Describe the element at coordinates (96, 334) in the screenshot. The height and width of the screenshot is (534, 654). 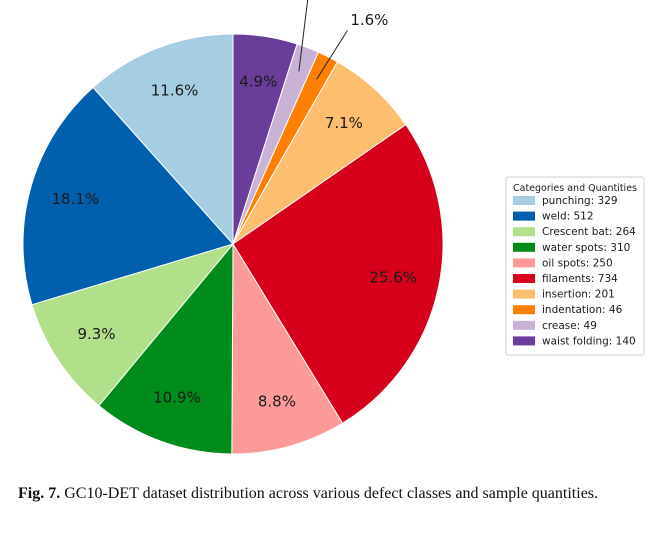
I see `pct-label-crescent-bat: 9.3%` at that location.